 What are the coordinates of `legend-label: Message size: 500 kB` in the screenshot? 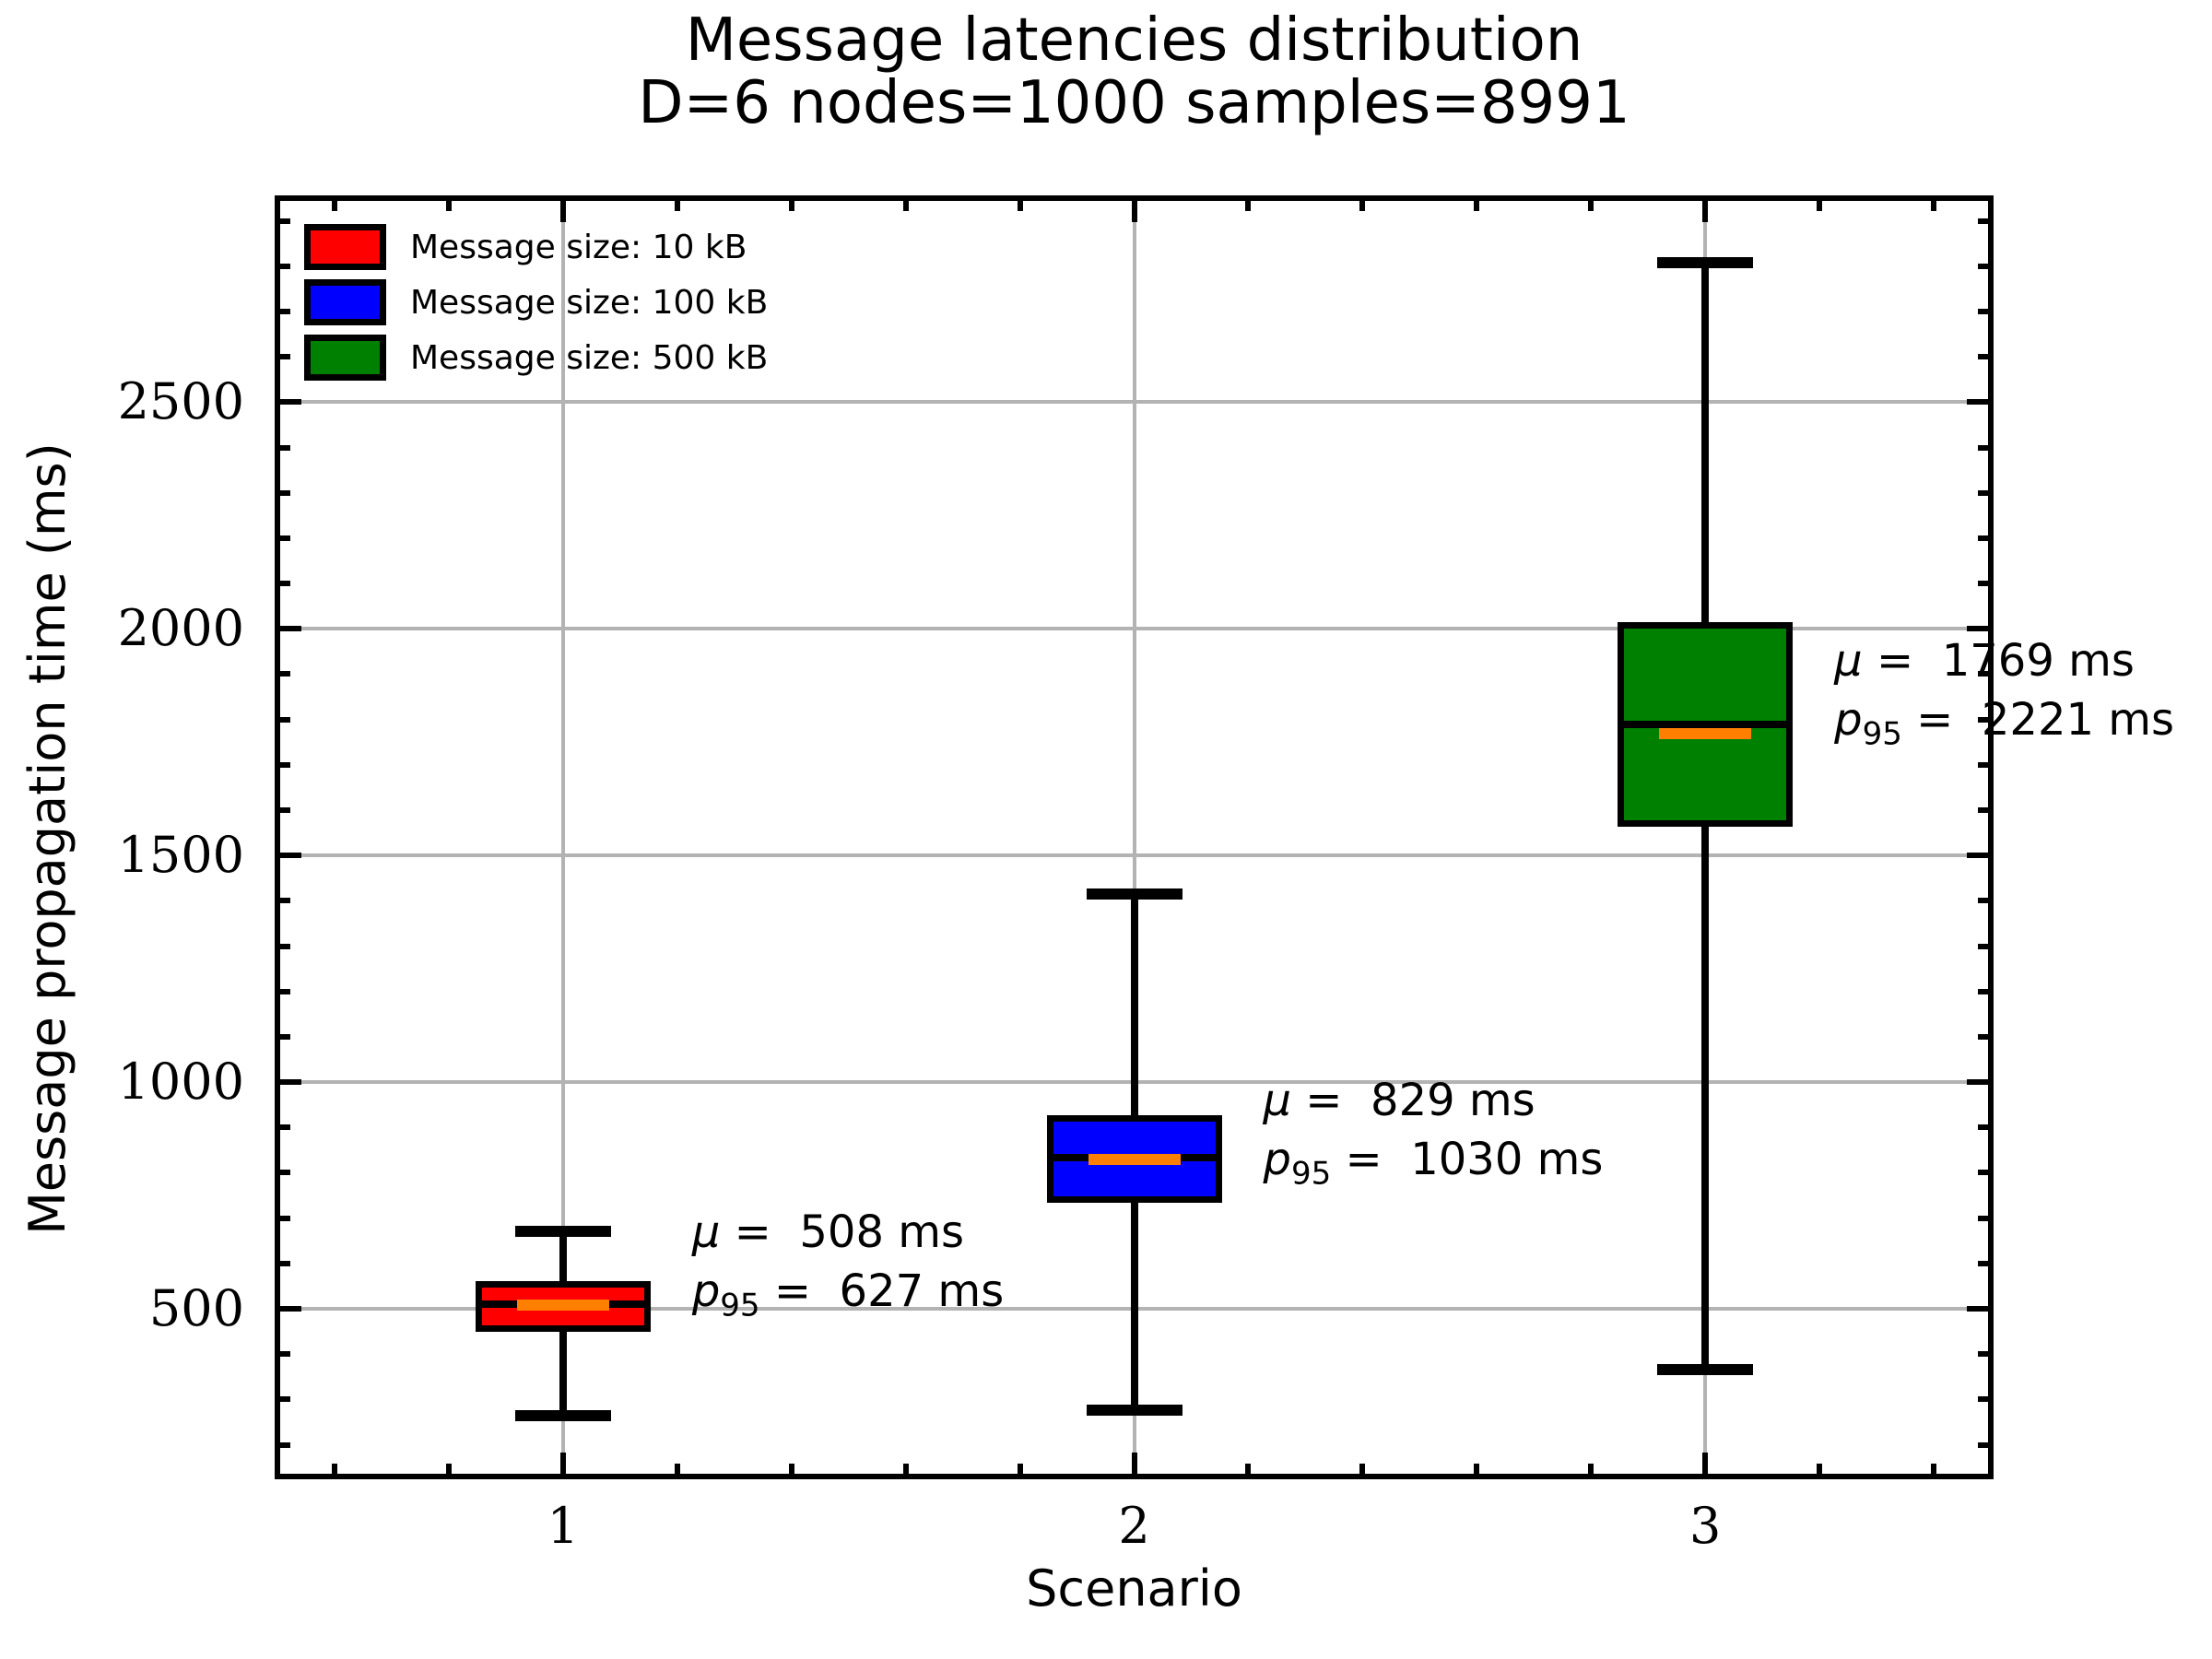 It's located at (589, 357).